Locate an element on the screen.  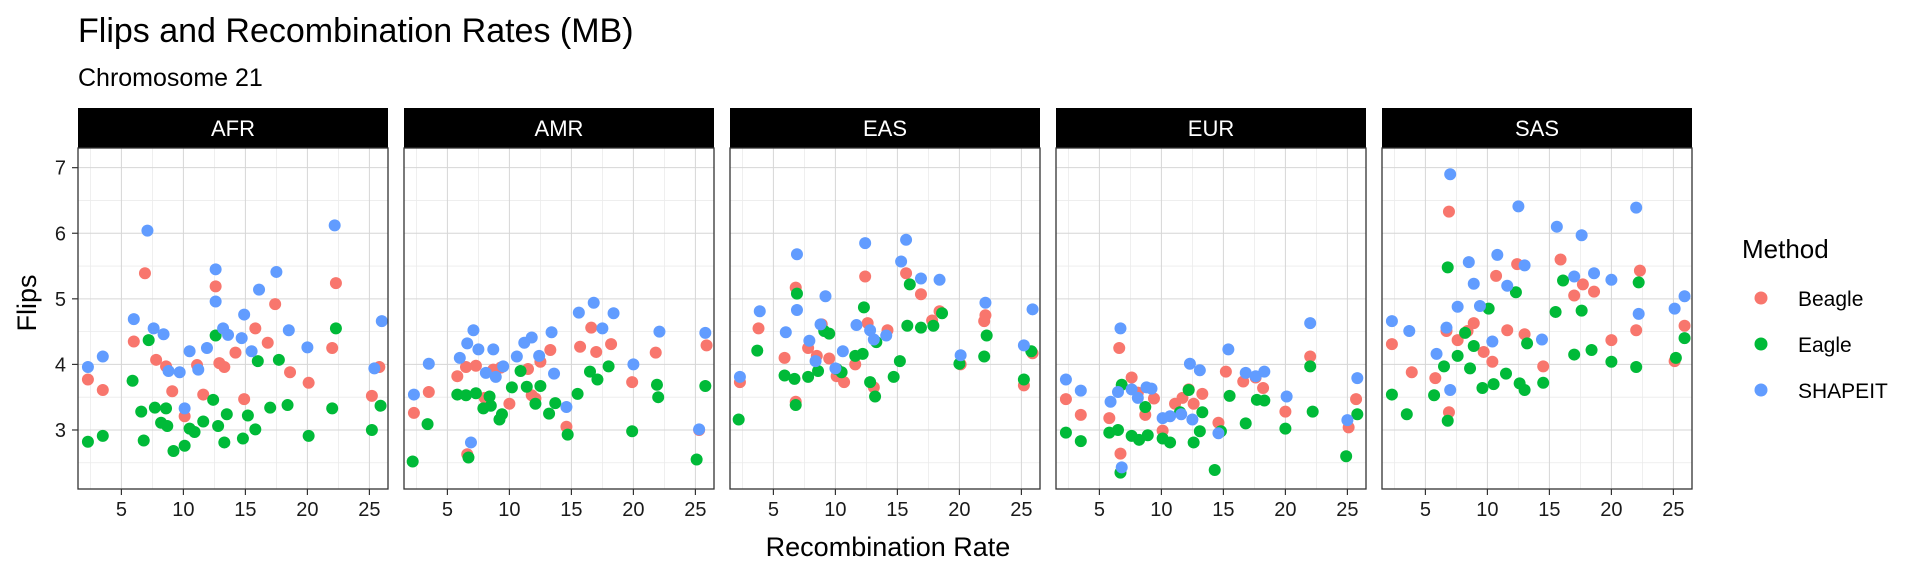
legend-label-eagle: Eagle is located at coordinates (1825, 345).